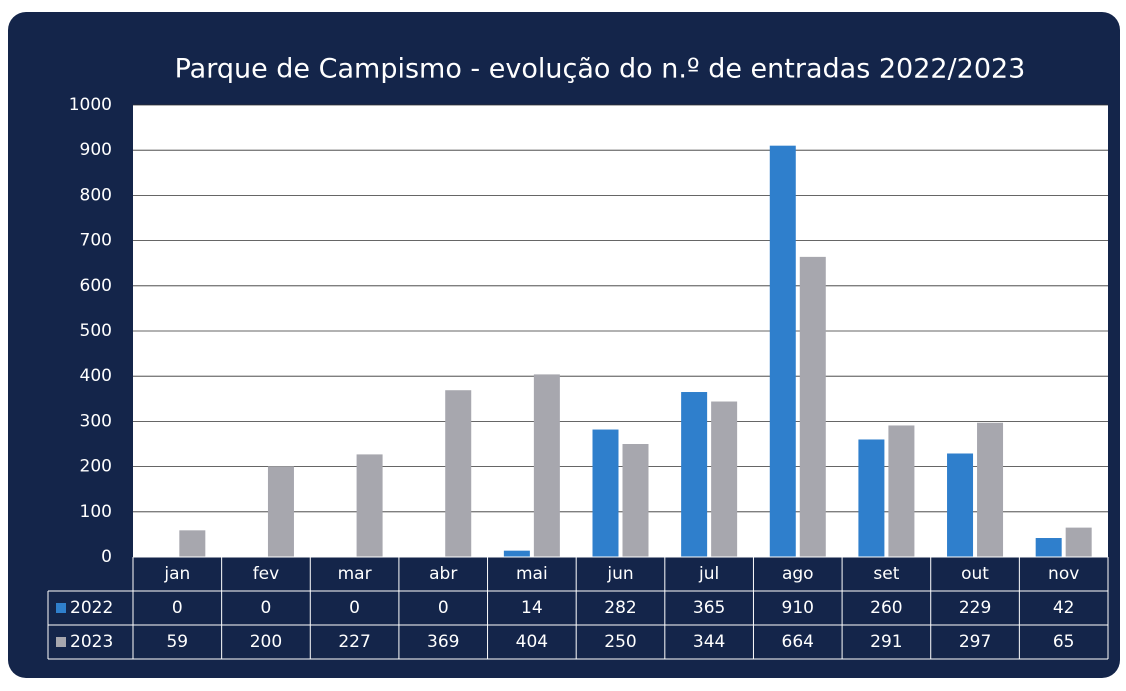 The image size is (1126, 691). I want to click on table-cell: 260, so click(886, 608).